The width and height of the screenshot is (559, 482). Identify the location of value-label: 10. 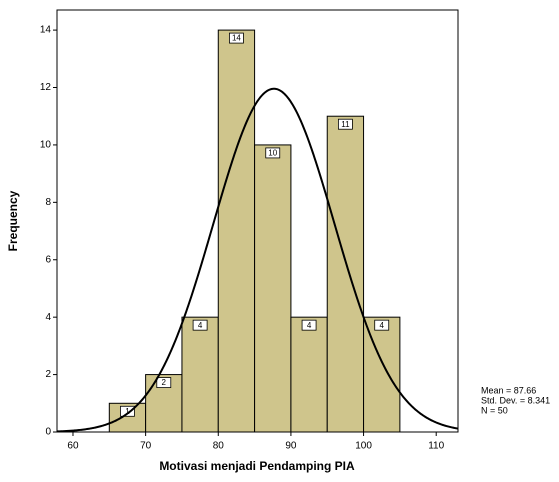
(272, 153).